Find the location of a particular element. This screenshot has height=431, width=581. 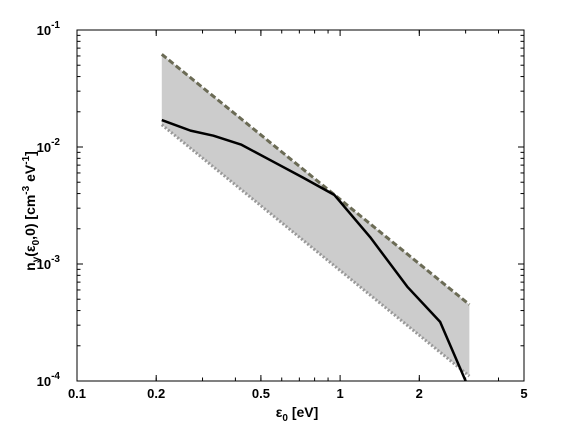

x-tick-label: 1 is located at coordinates (339, 393).